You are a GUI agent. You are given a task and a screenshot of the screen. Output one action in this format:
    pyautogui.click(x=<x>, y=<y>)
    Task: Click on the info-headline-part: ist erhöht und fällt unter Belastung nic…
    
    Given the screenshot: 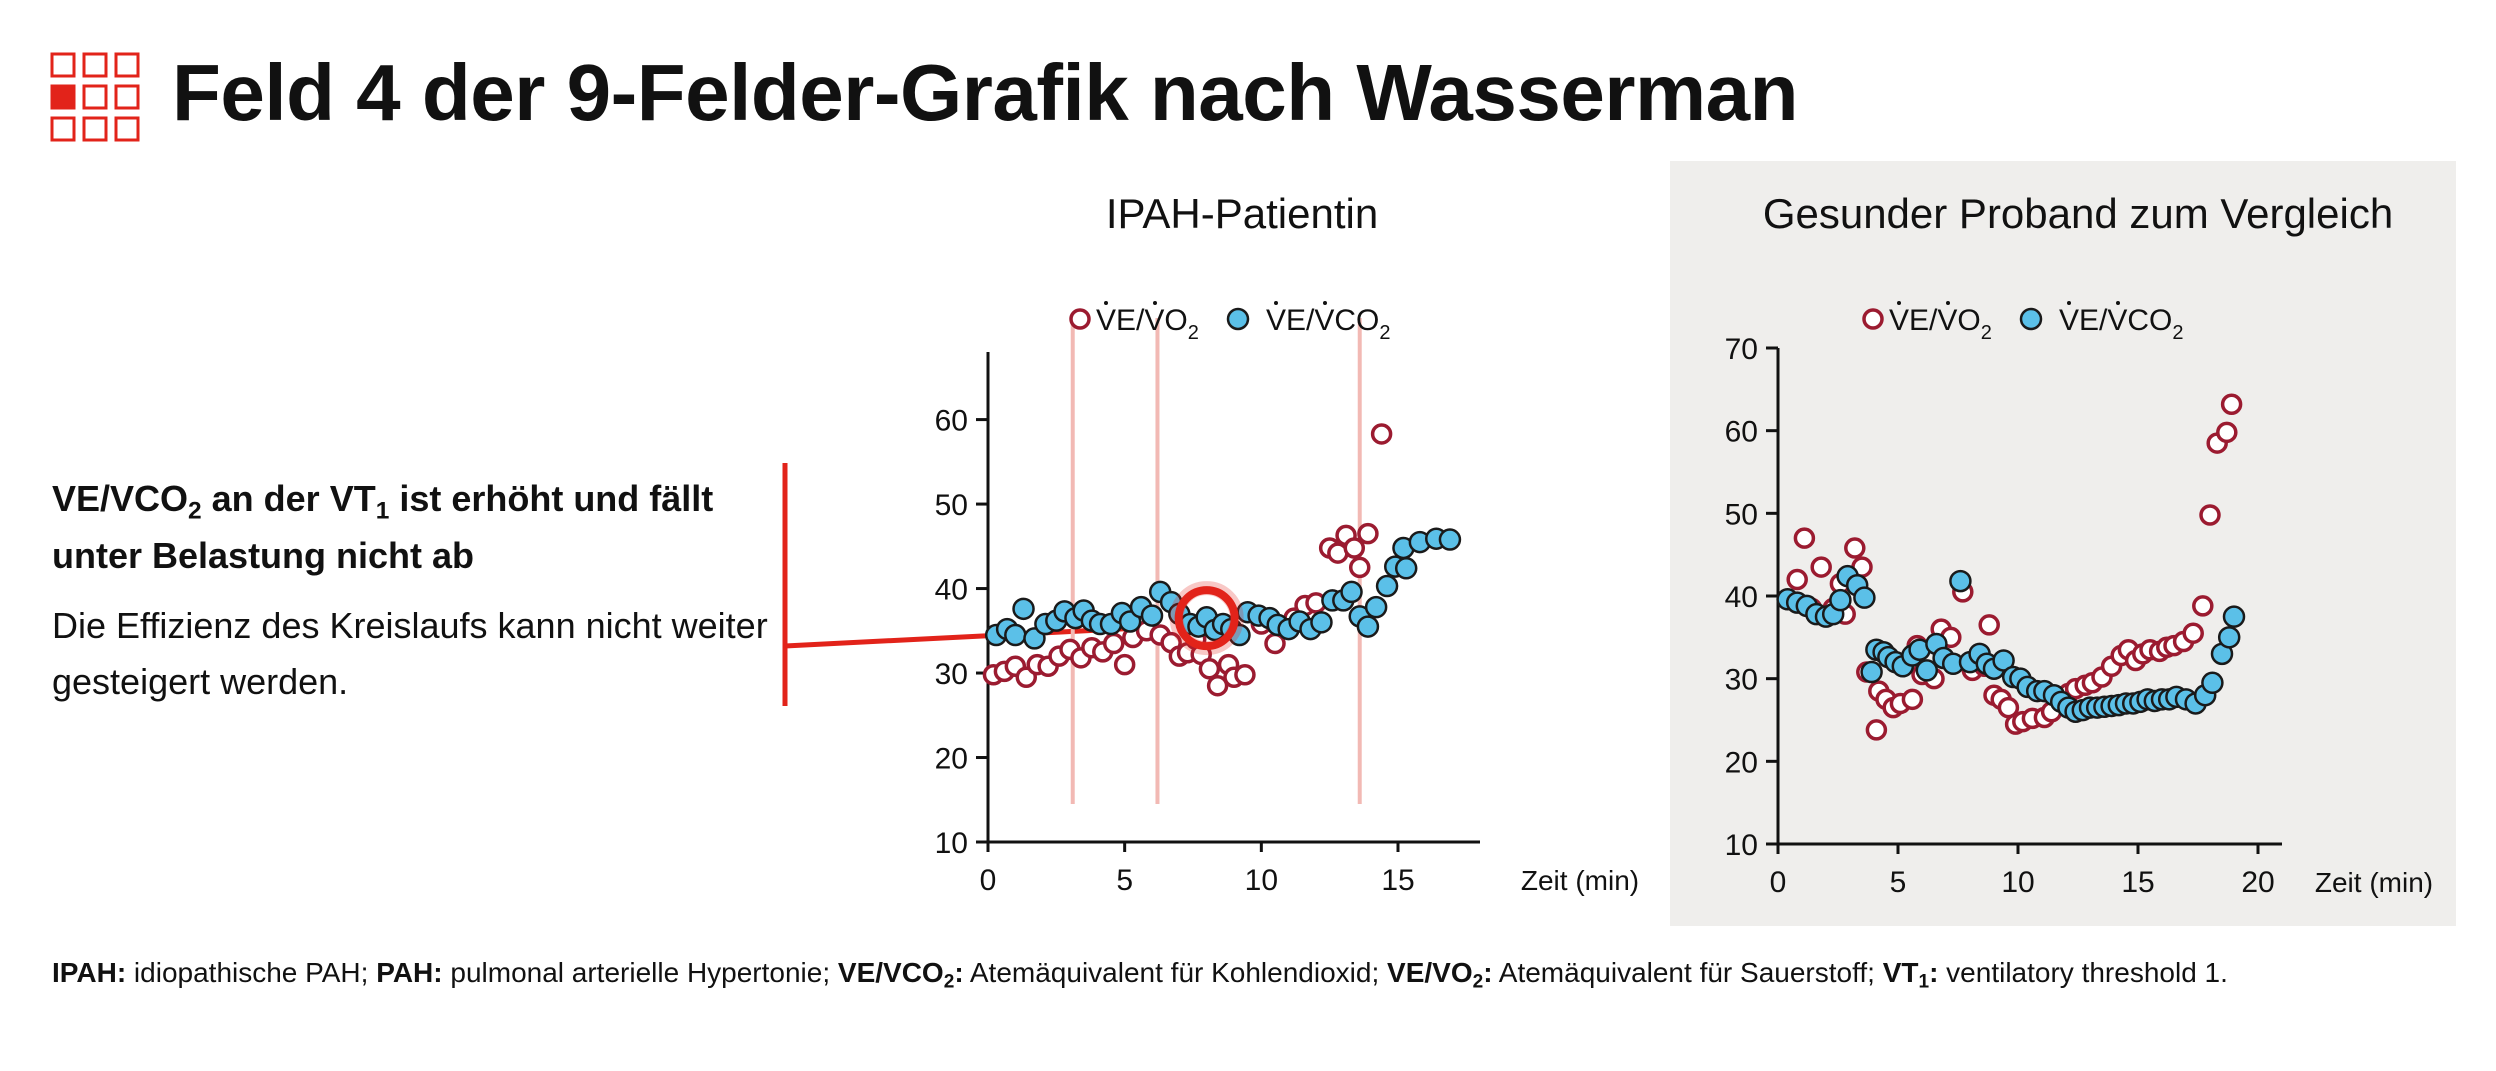 What is the action you would take?
    pyautogui.click(x=383, y=527)
    